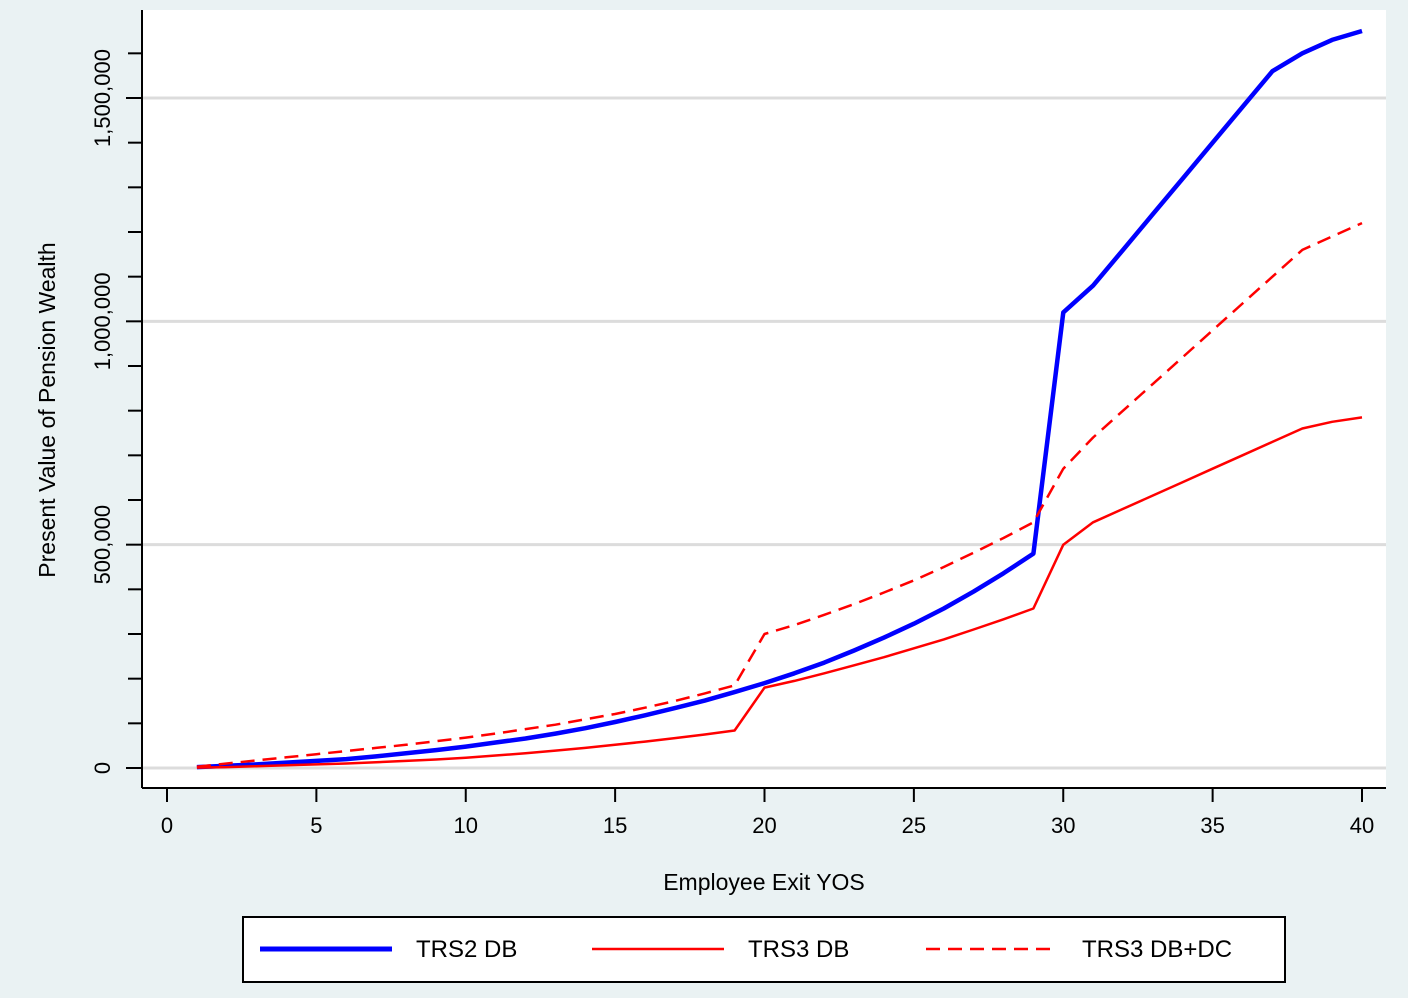  What do you see at coordinates (764, 825) in the screenshot?
I see `x-tick-label-4: 20` at bounding box center [764, 825].